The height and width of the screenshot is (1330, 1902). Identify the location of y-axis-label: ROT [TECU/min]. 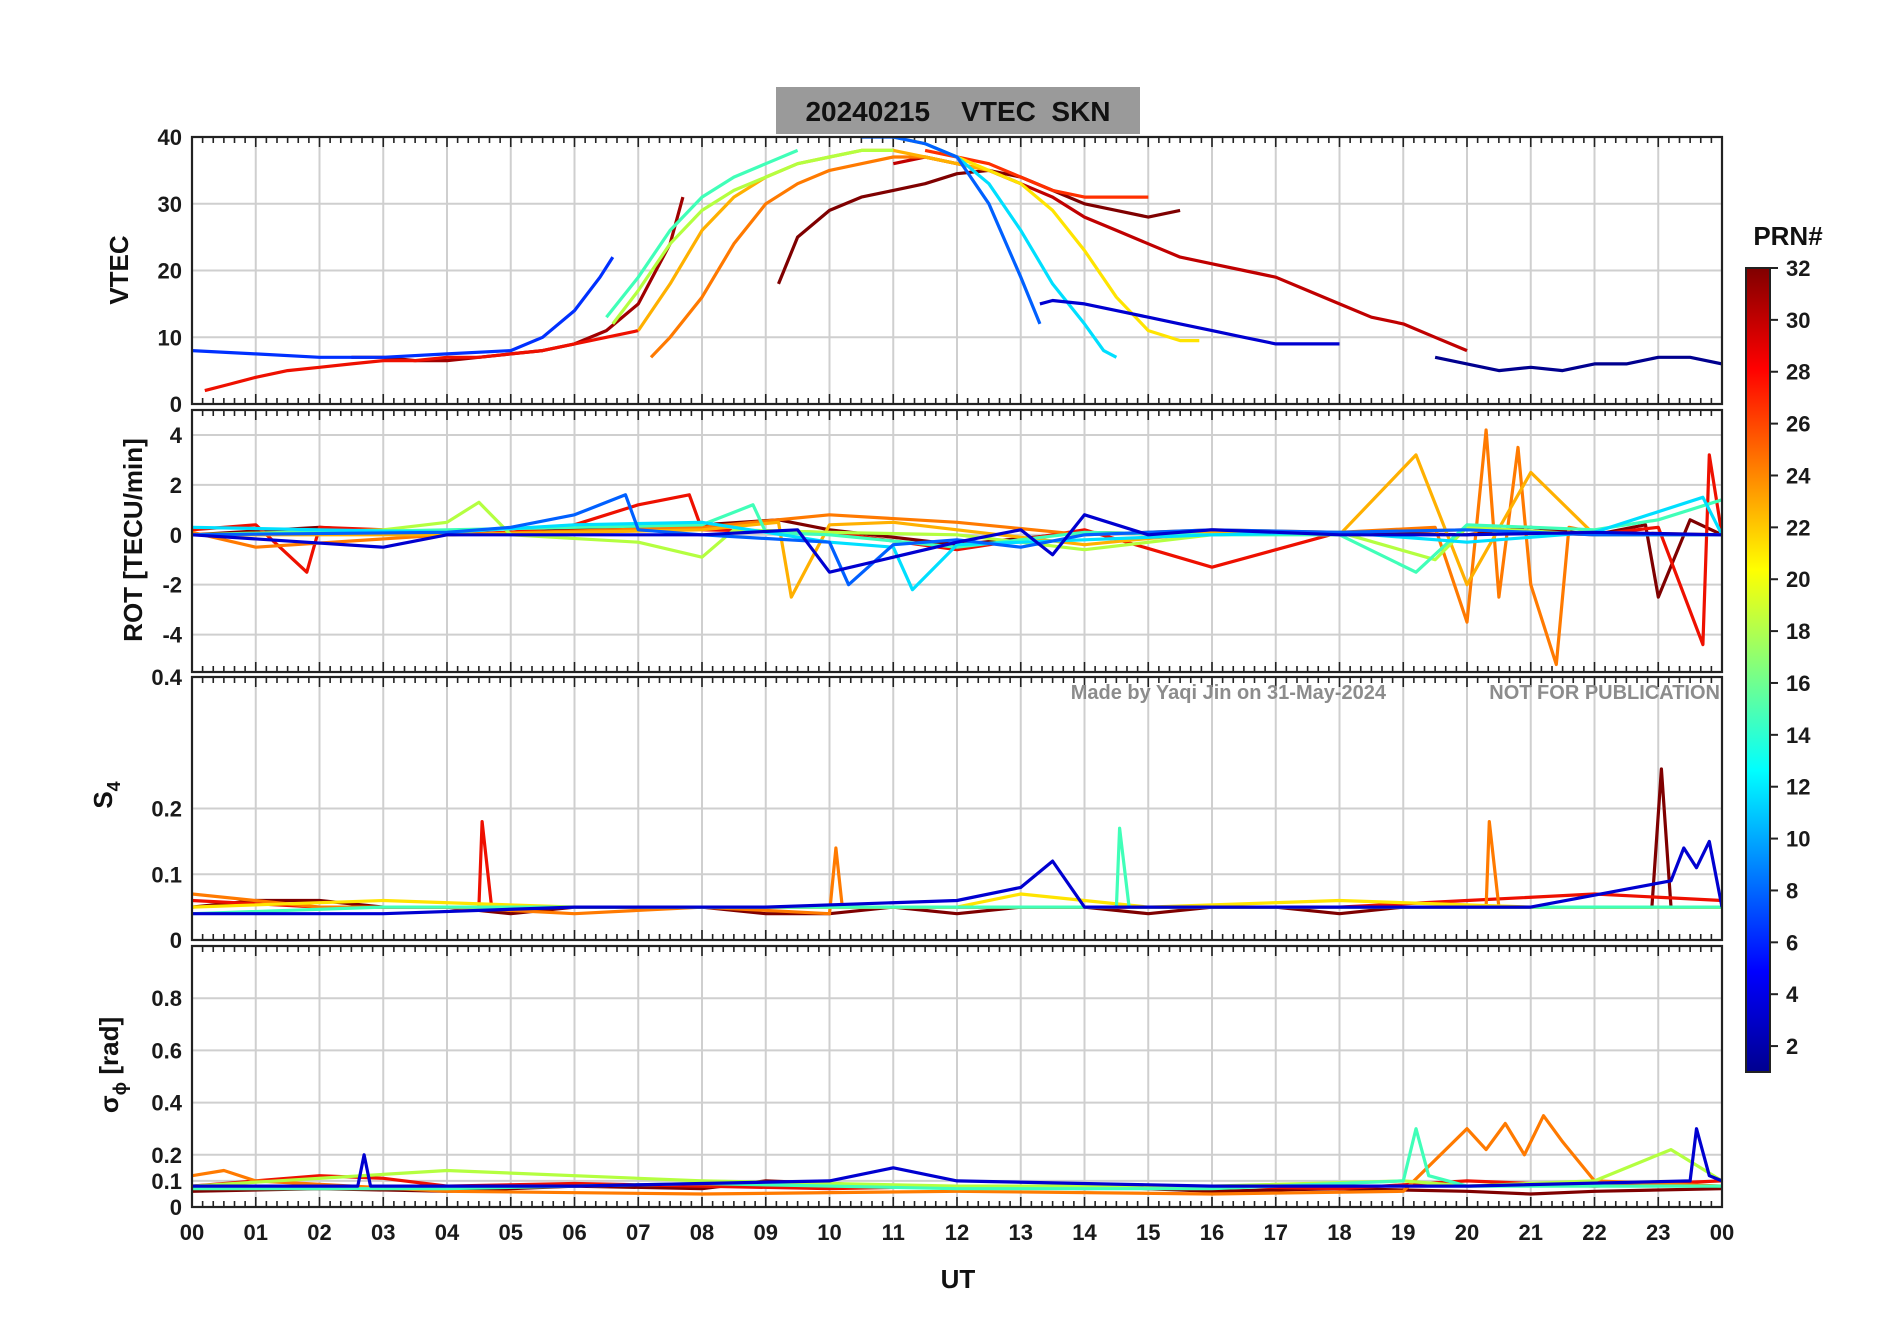
(133, 540).